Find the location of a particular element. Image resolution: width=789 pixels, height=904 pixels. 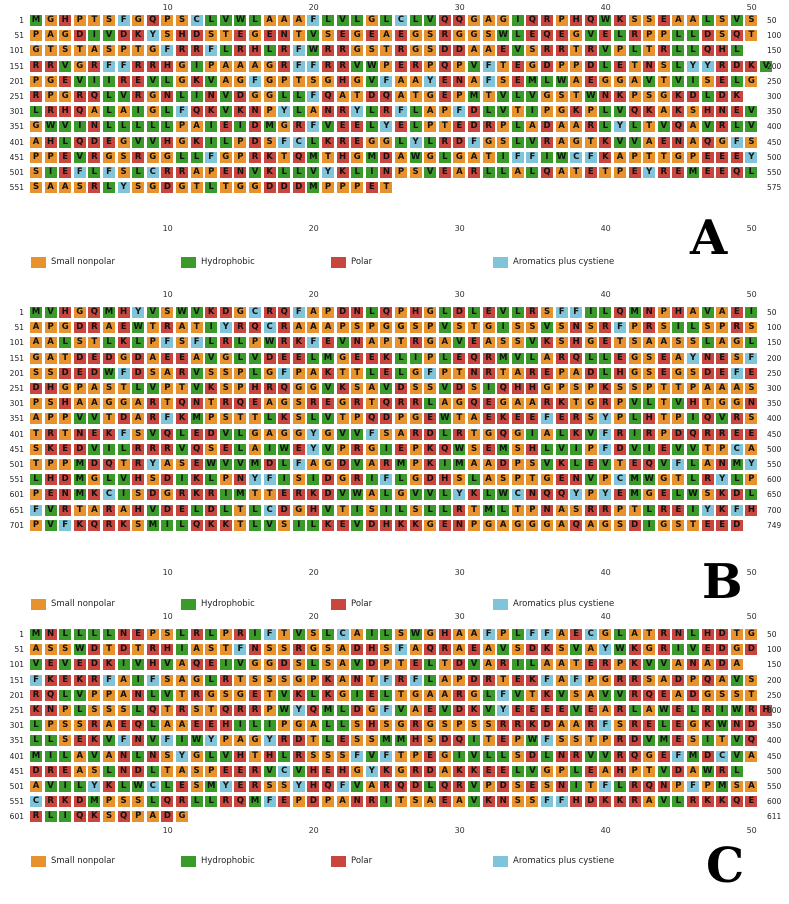

residue-cell: W is located at coordinates (605, 20).